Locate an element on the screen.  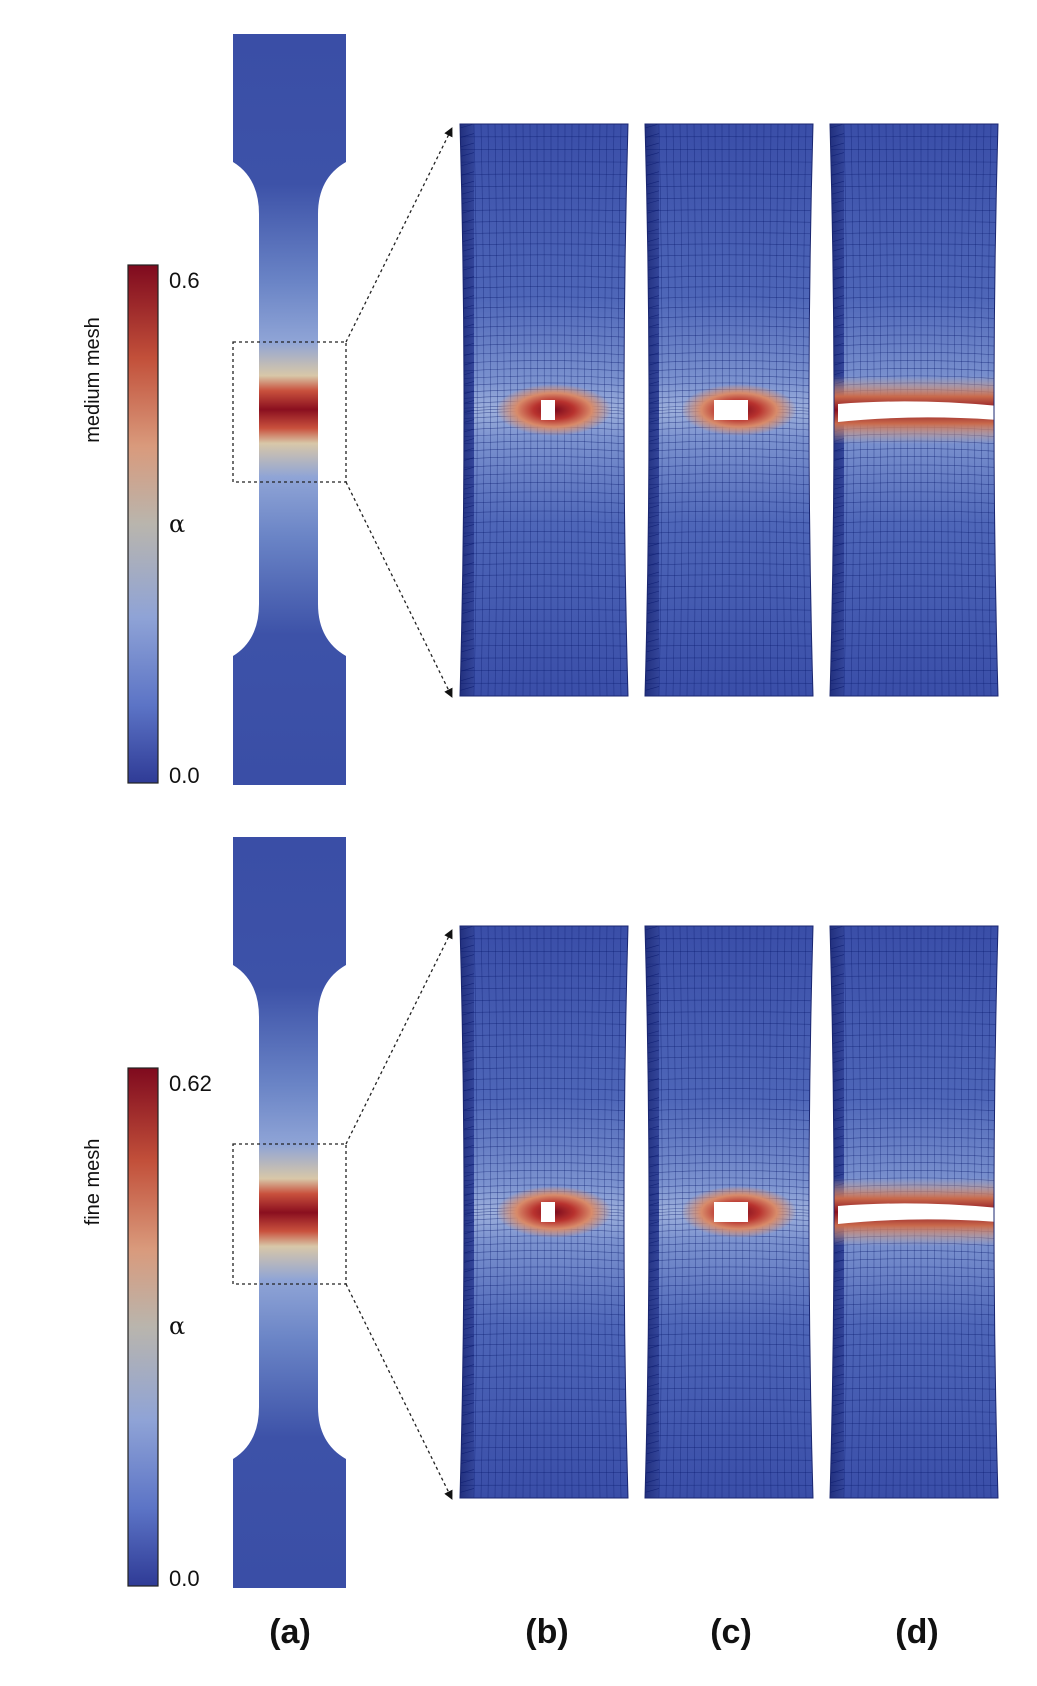
colorbar-max-label: 0.62 is located at coordinates (190, 1083).